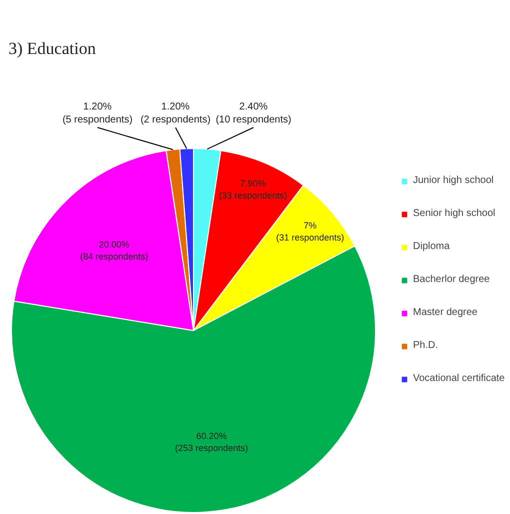 This screenshot has width=510, height=514. I want to click on data-label: 1.20% (5 respondents), so click(97, 113).